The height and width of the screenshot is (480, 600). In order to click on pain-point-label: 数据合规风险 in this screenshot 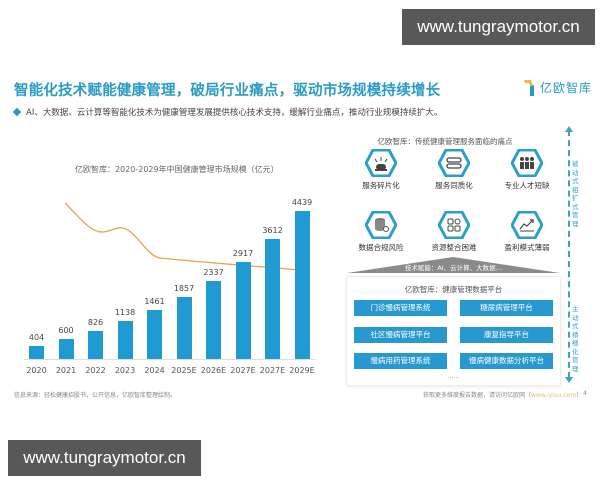, I will do `click(381, 247)`.